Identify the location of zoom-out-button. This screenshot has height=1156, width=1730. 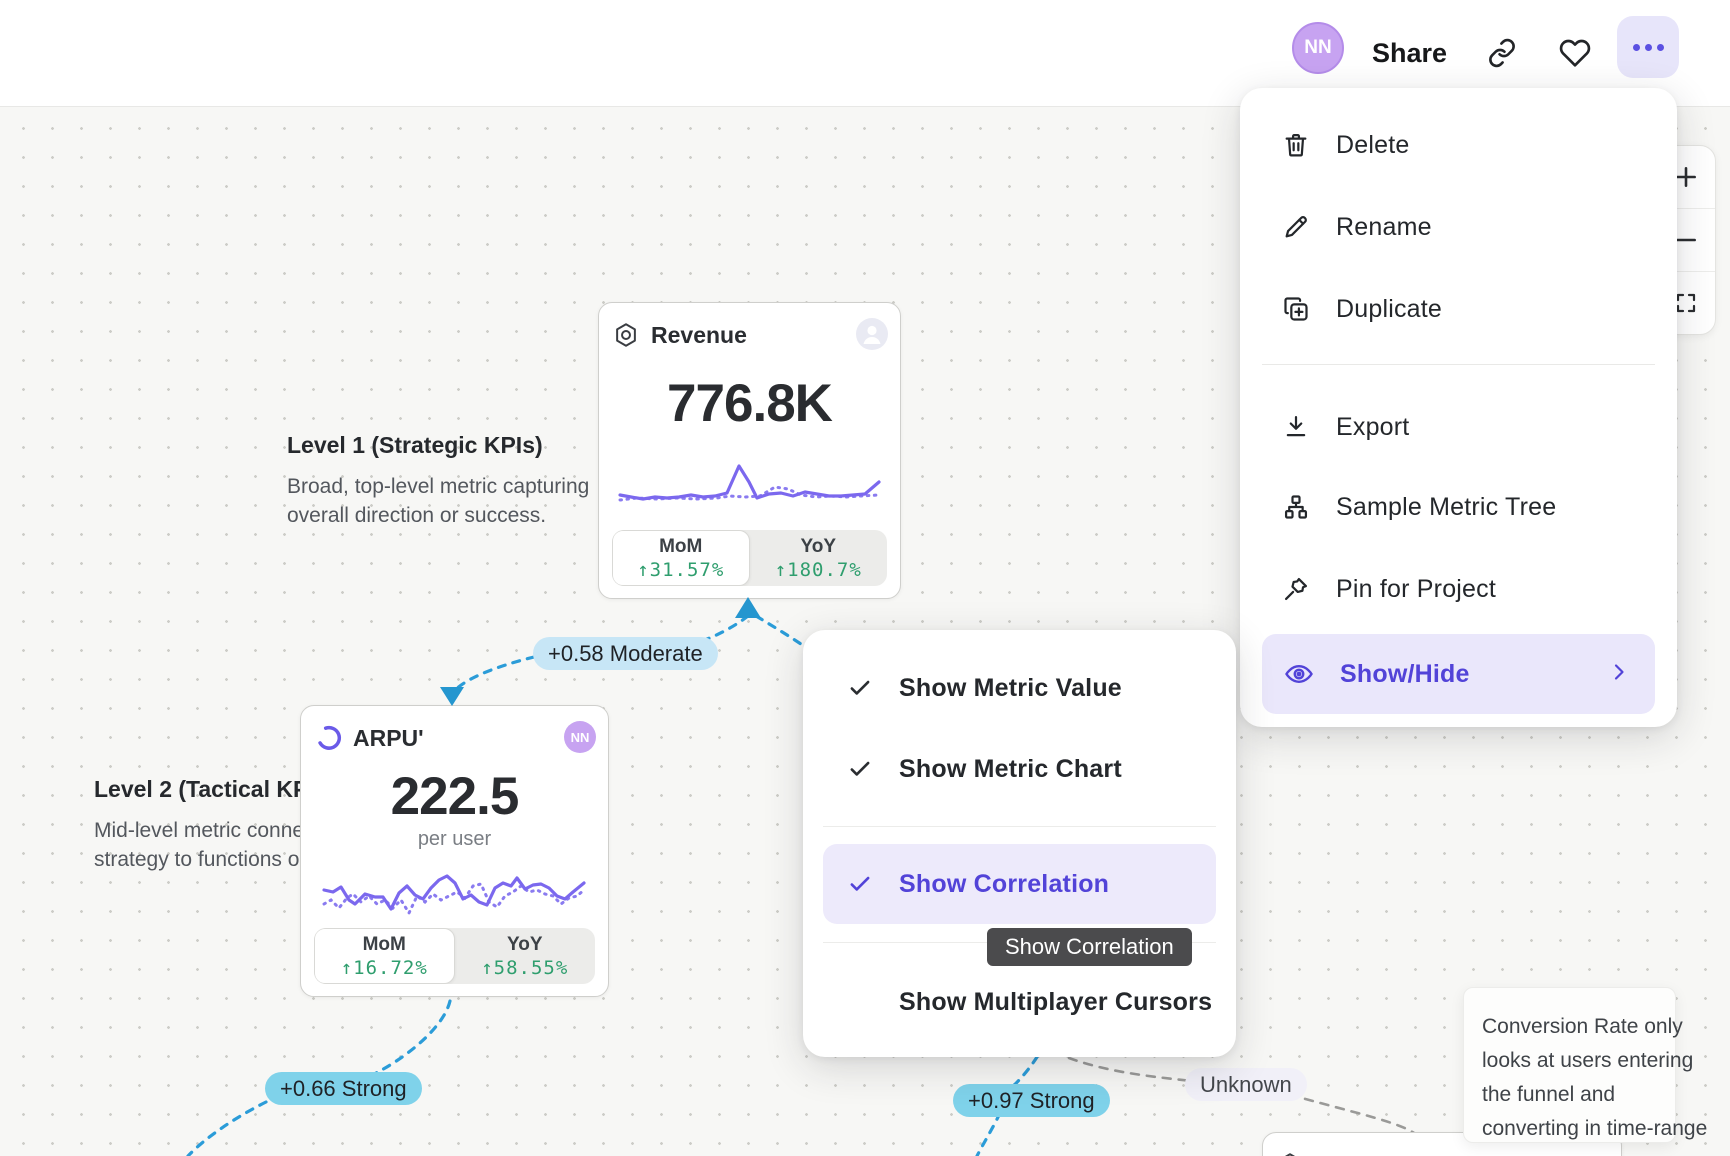
(1686, 239).